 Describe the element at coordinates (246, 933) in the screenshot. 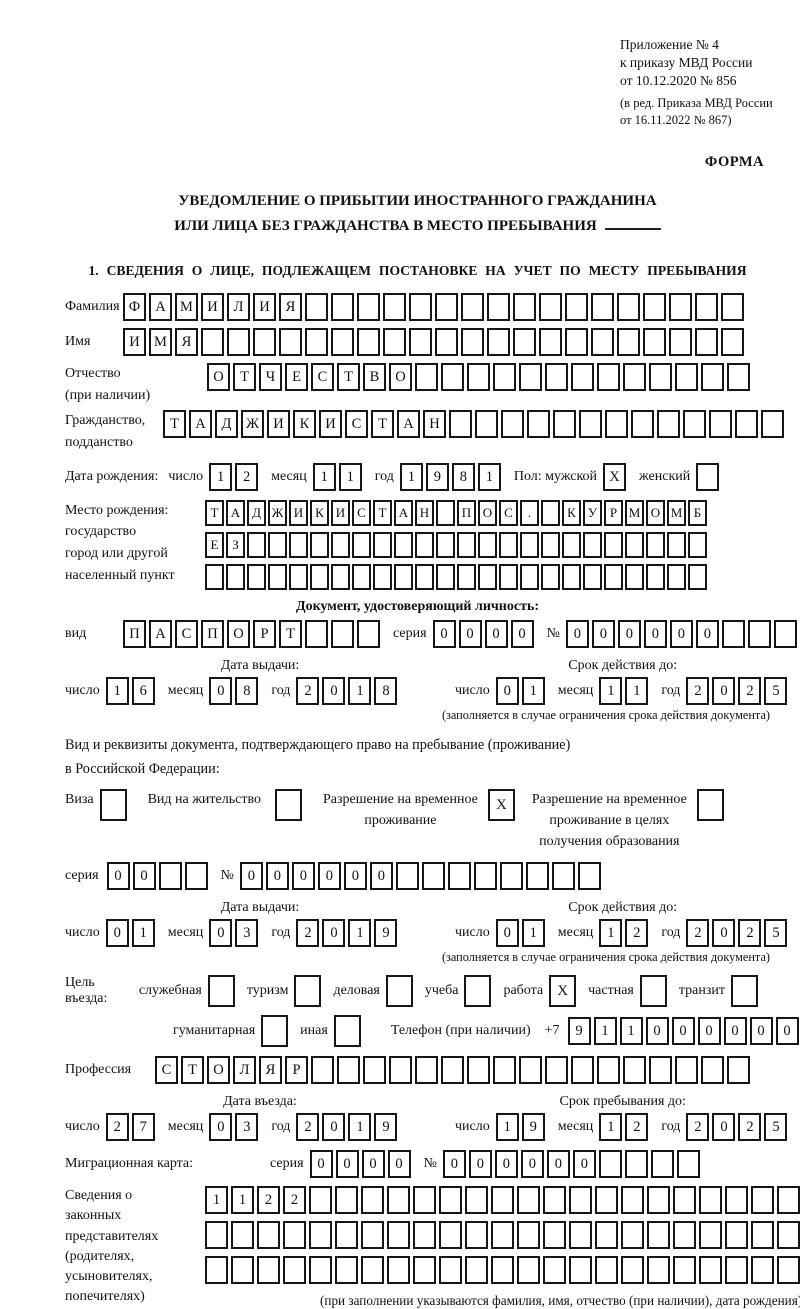

I see `char-cell-filled: 3` at that location.